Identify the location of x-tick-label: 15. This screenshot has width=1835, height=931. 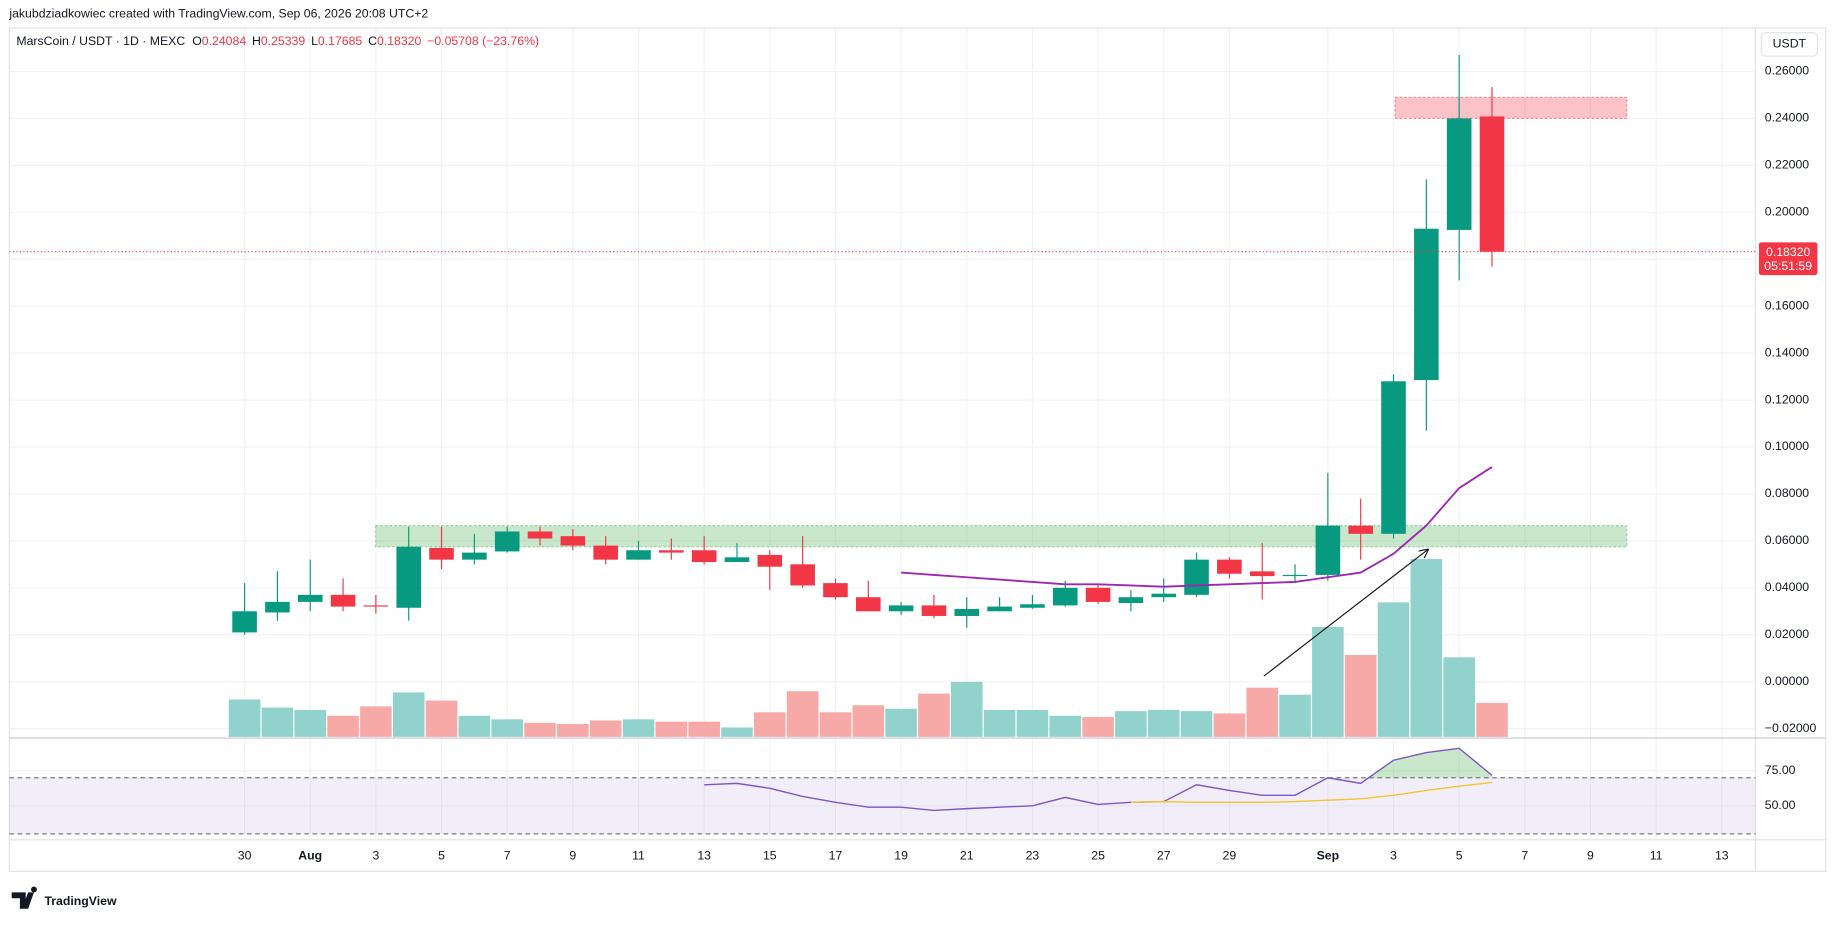
(770, 855).